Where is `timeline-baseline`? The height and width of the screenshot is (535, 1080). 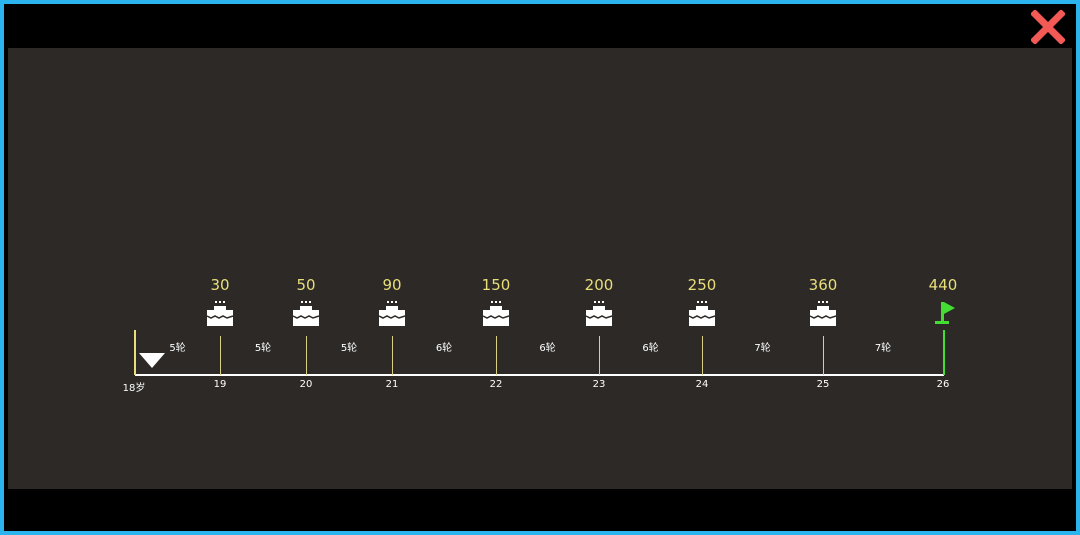
timeline-baseline is located at coordinates (539, 375).